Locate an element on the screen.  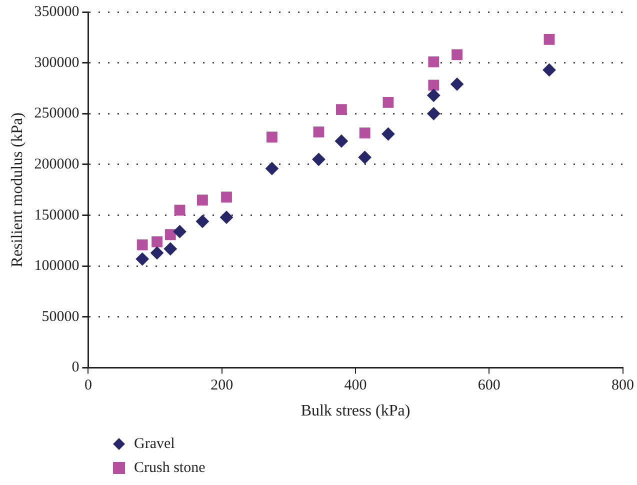
x-tick-label: 600 is located at coordinates (489, 386).